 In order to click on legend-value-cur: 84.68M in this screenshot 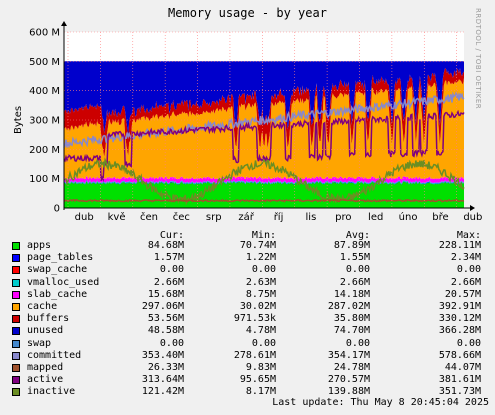, I will do `click(165, 245)`.